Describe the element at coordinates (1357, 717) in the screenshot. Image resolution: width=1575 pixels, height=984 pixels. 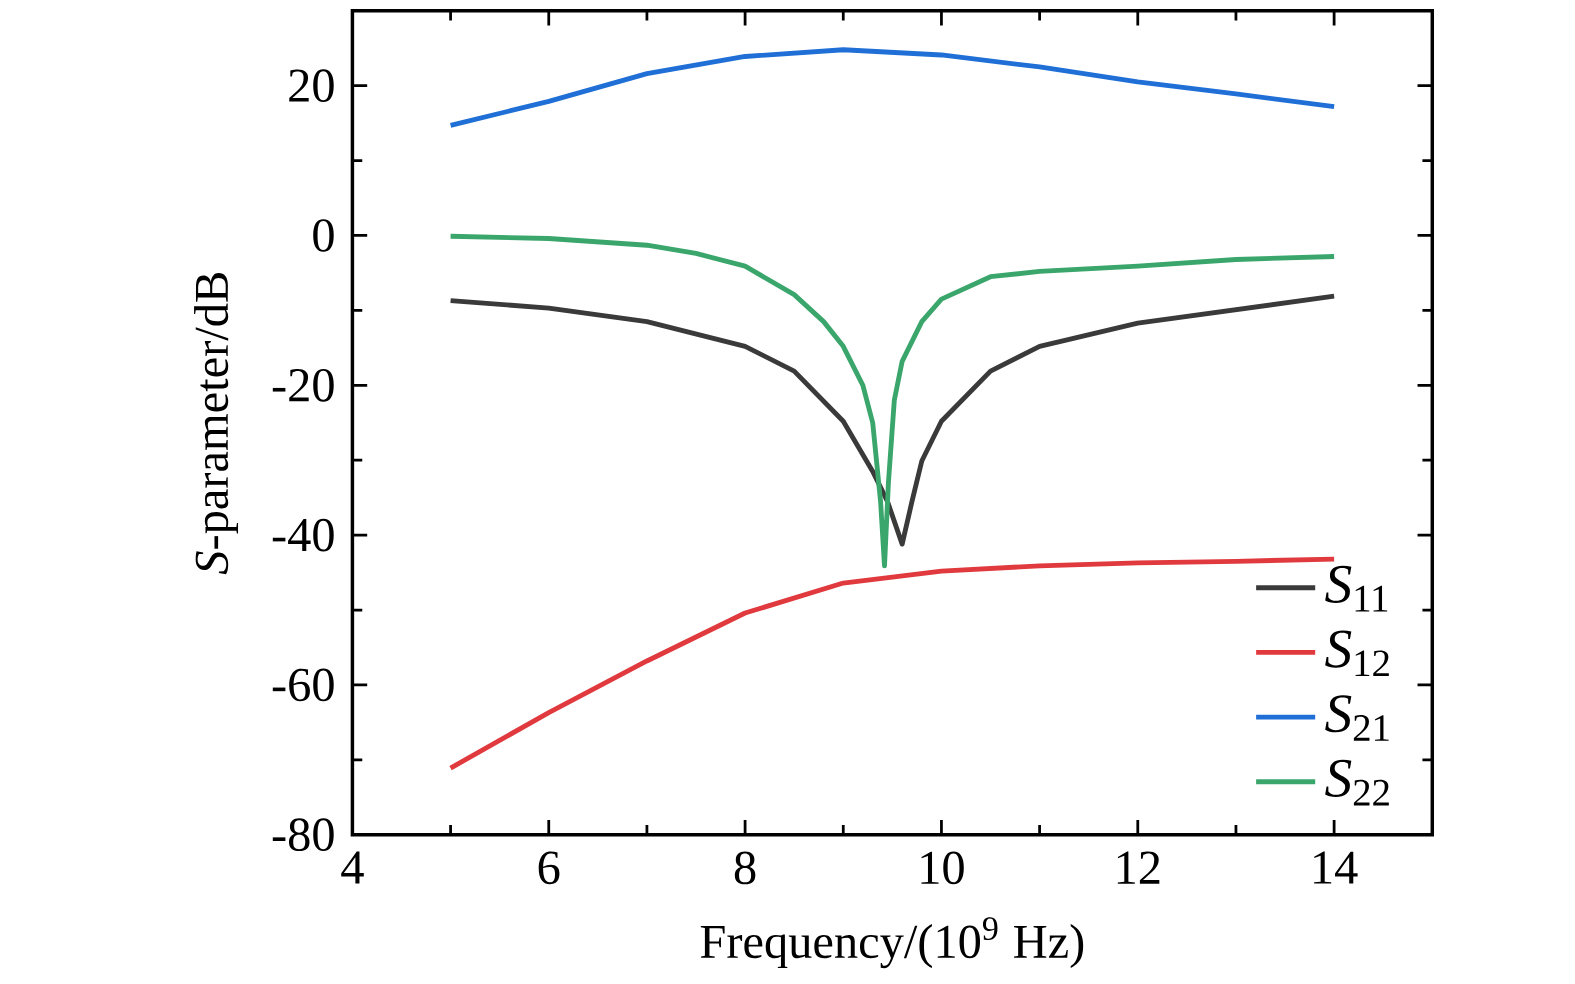
I see `legend-label: S$_{21}$` at that location.